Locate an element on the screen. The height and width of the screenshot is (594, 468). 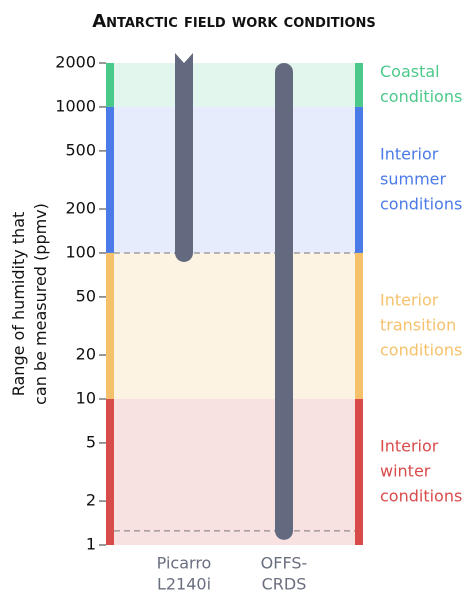
y-tick-label: 20 is located at coordinates (86, 354).